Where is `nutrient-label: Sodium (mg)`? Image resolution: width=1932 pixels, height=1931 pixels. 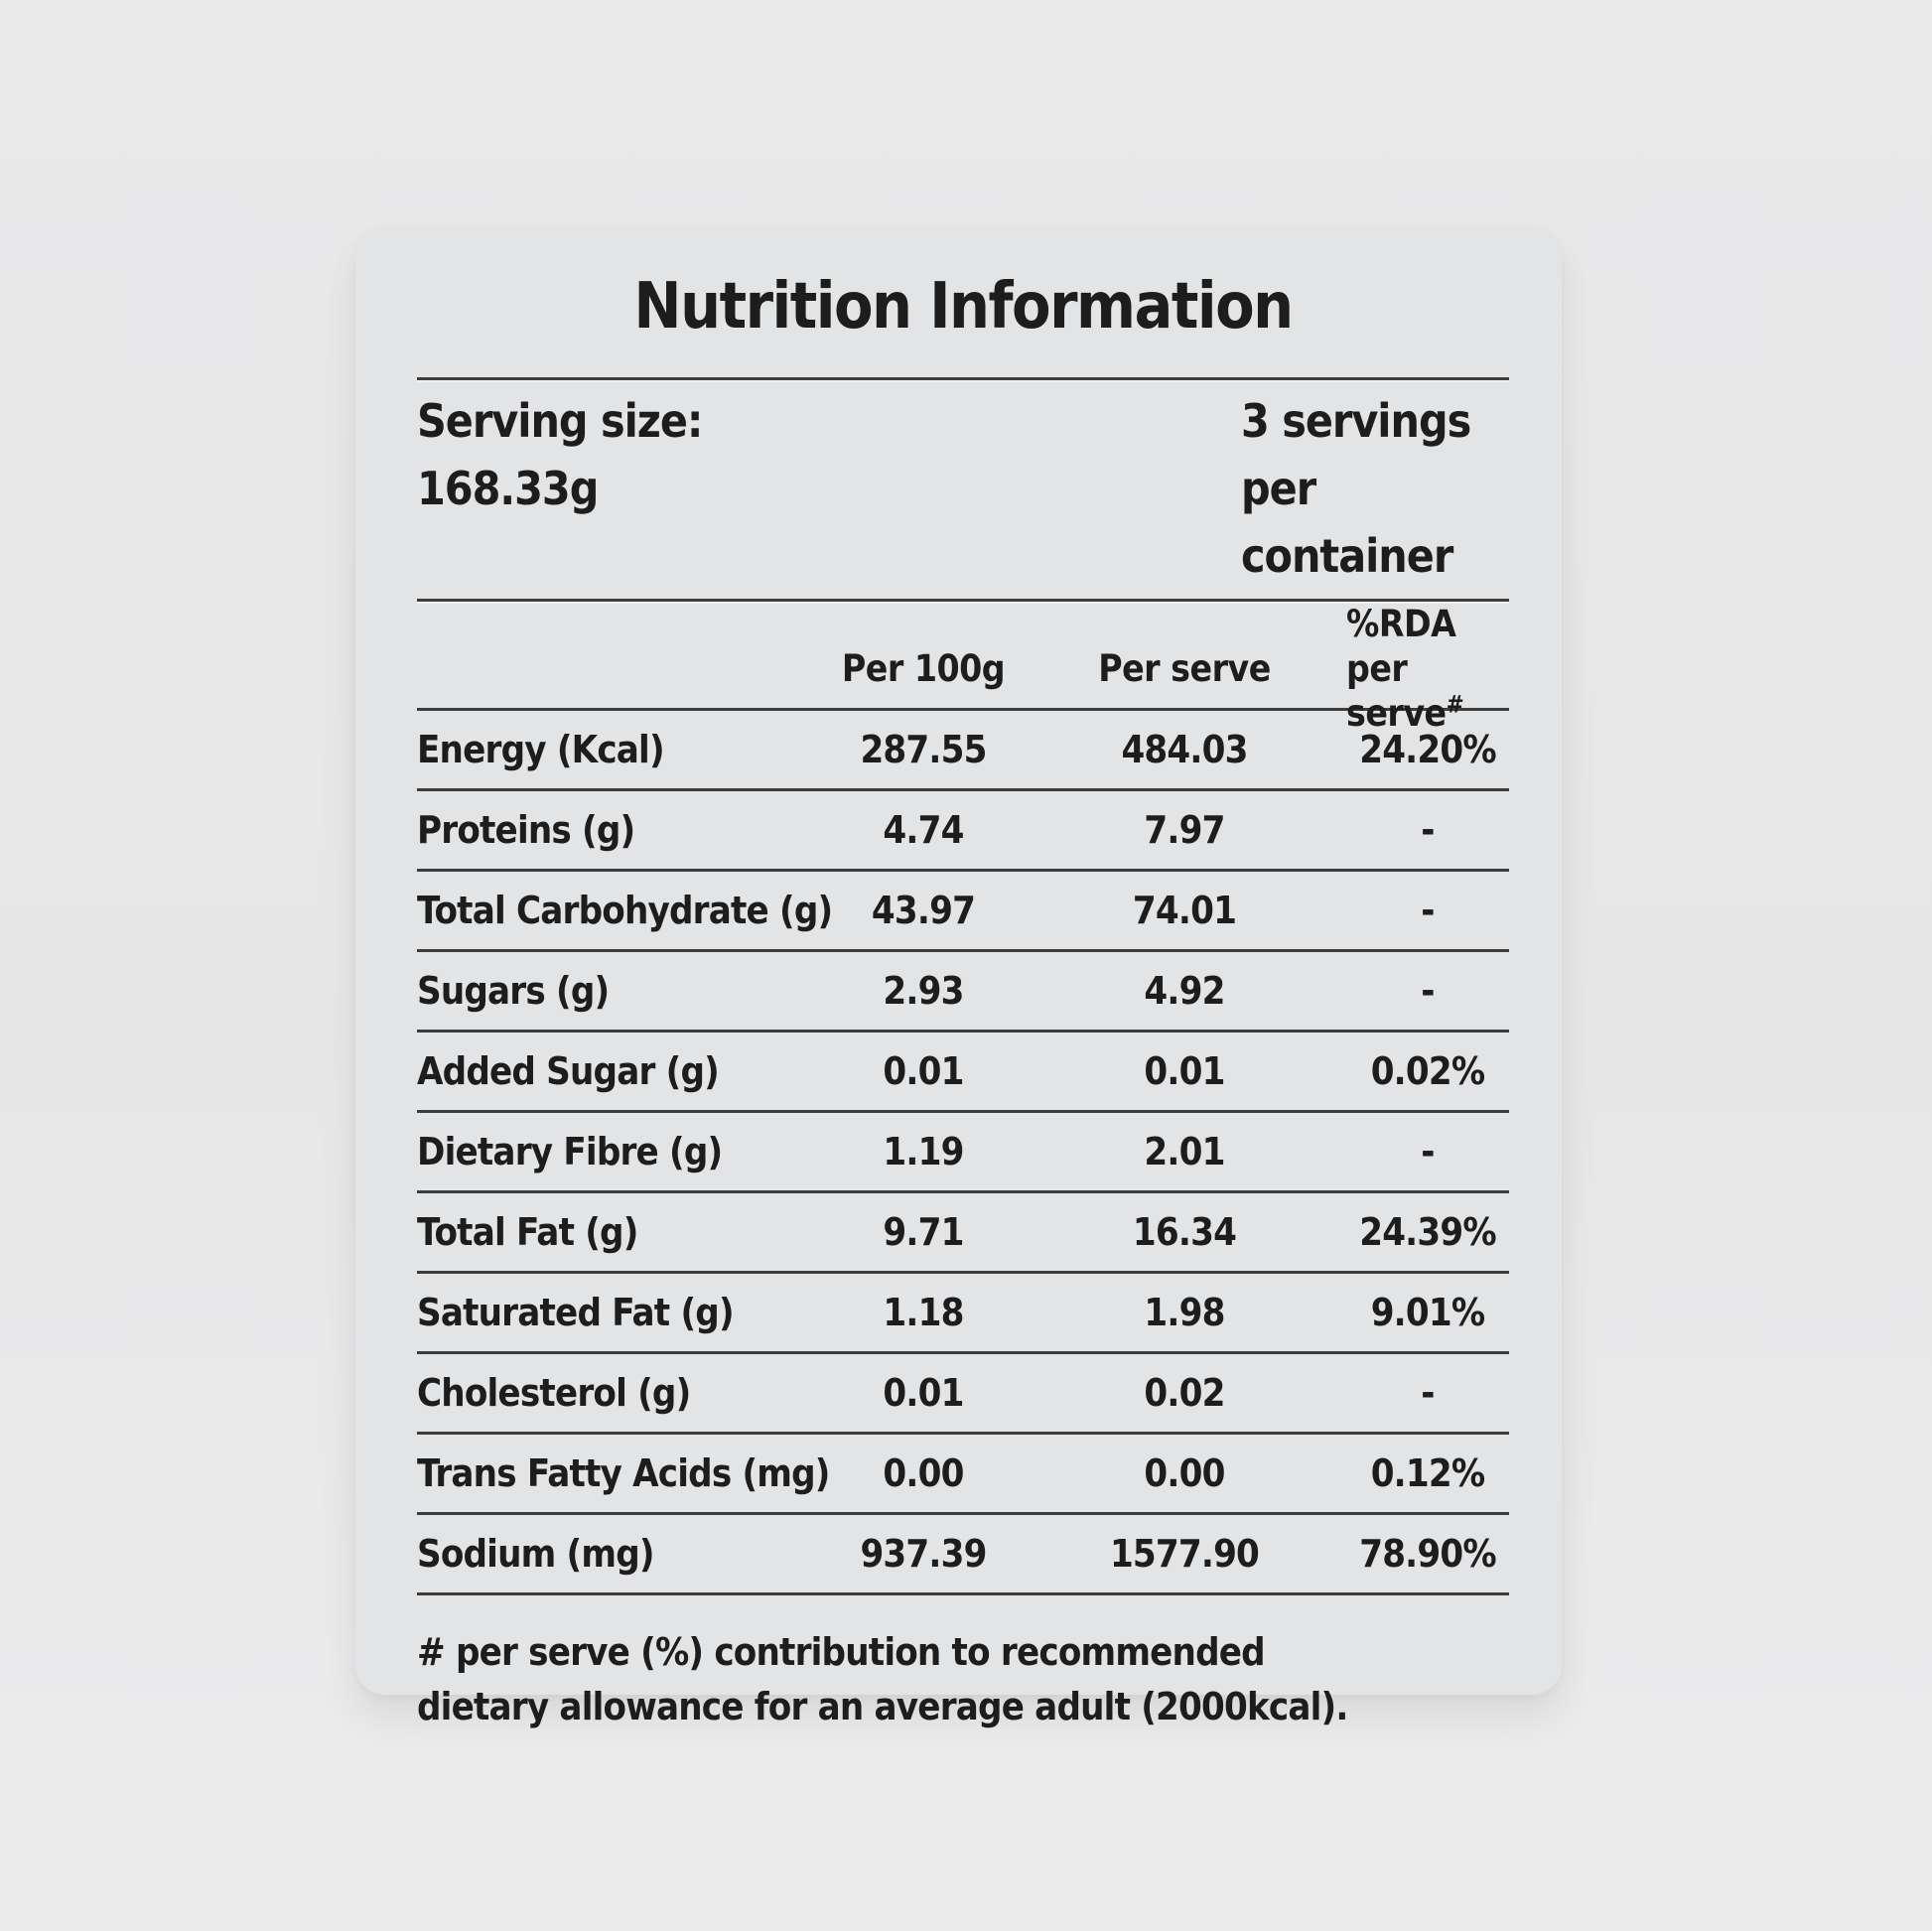
nutrient-label: Sodium (mg) is located at coordinates (536, 1554).